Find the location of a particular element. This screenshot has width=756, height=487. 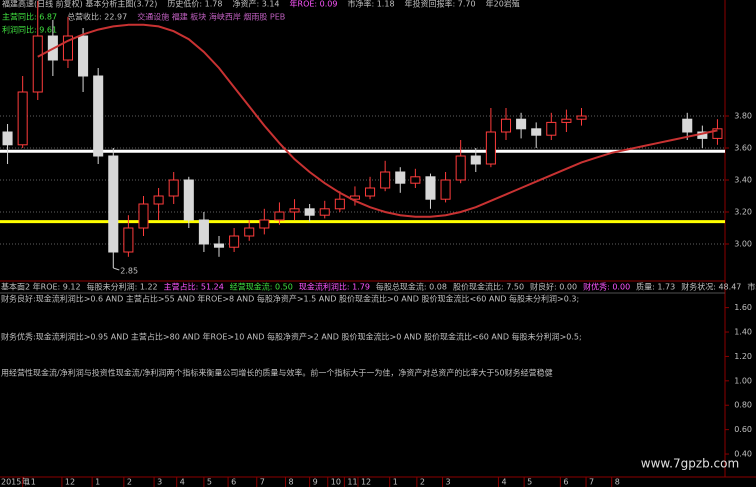

indicator-value: 主营占比: 51.24 is located at coordinates (194, 287).